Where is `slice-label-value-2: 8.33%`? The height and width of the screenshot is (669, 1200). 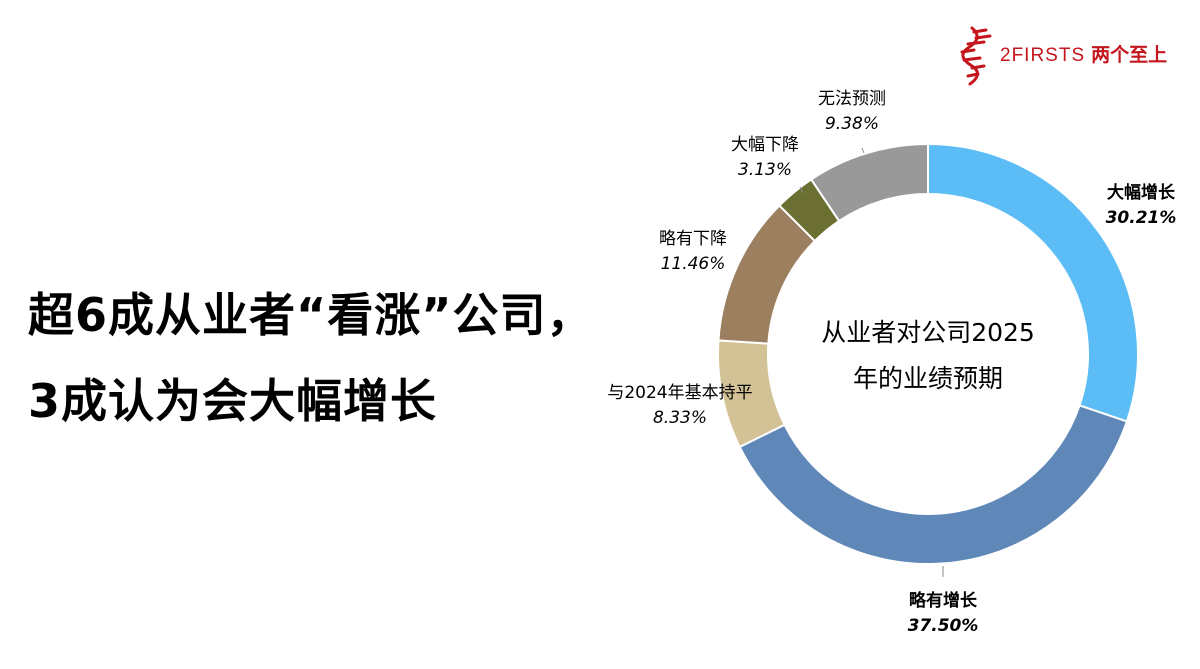 slice-label-value-2: 8.33% is located at coordinates (680, 418).